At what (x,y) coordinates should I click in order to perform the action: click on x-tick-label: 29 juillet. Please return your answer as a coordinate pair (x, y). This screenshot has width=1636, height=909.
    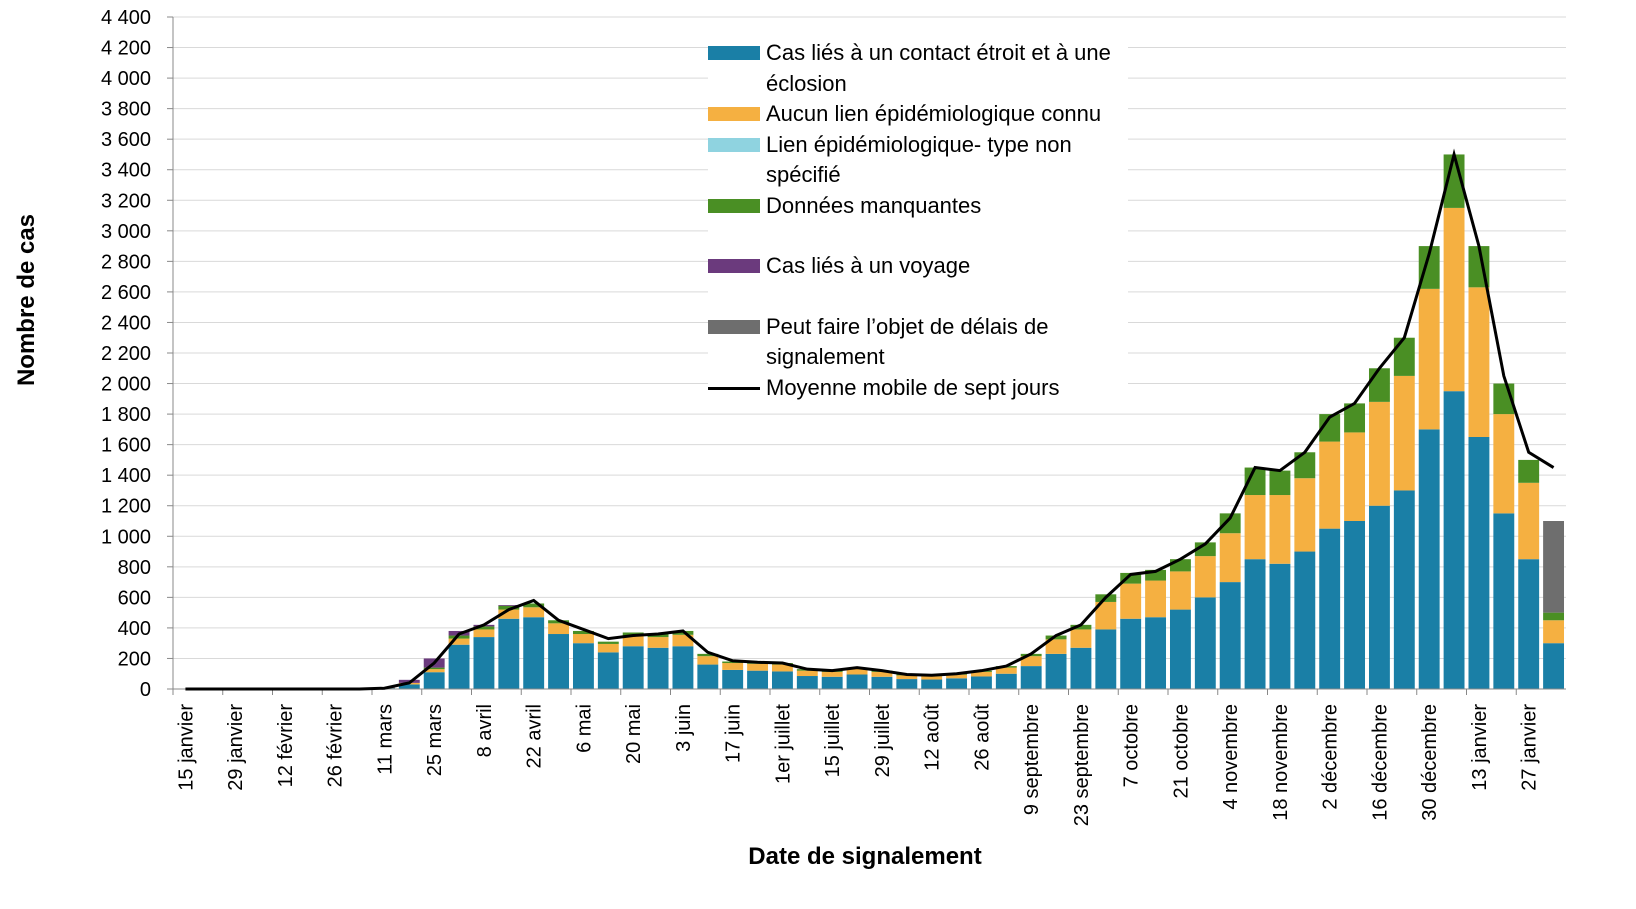
    Looking at the image, I should click on (883, 741).